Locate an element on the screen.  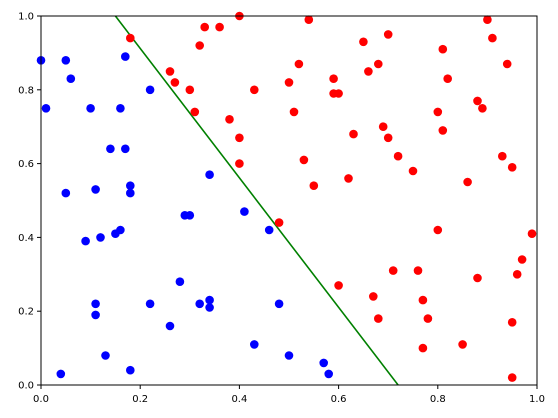
y-axis: 0.0 0.2 0.4 0.6 0.8 1.0 is located at coordinates (29, 202).